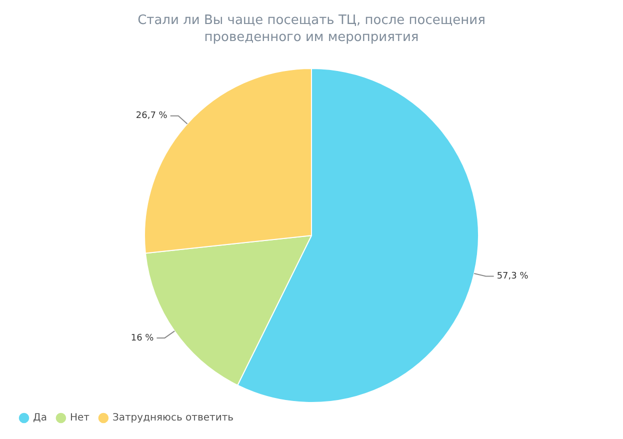 The image size is (623, 439). What do you see at coordinates (80, 418) in the screenshot?
I see `legend-label: Нет` at bounding box center [80, 418].